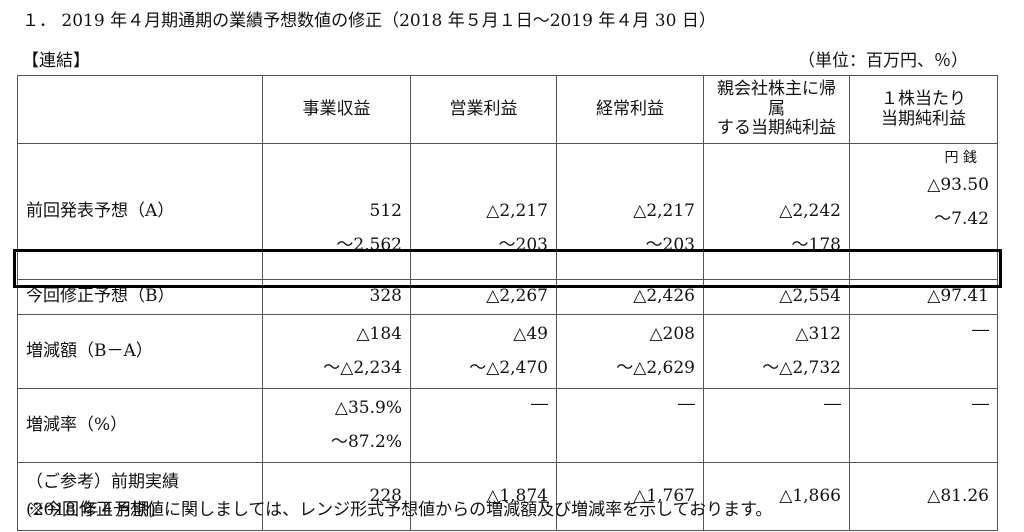 This screenshot has height=532, width=1024. I want to click on cell-rev-parent: △2,554, so click(776, 297).